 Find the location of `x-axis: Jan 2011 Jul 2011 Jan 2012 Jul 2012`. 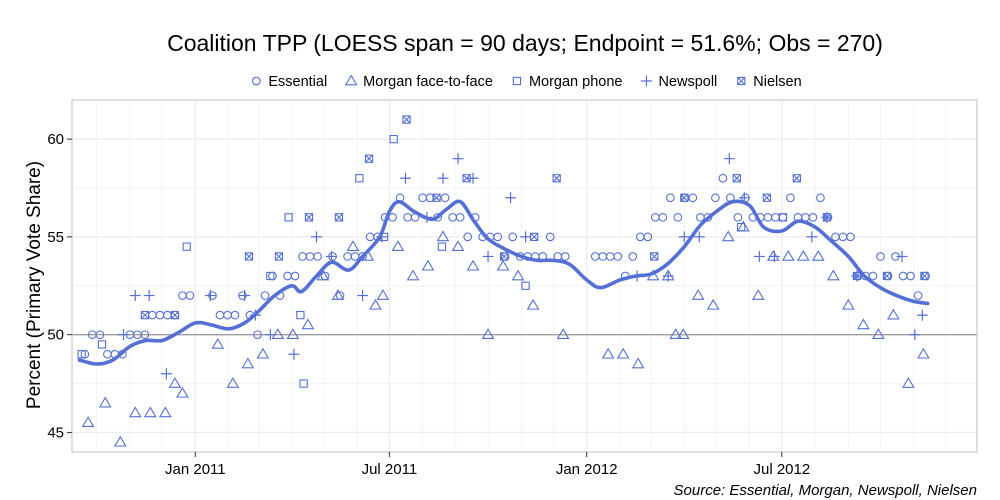

x-axis: Jan 2011 Jul 2011 Jan 2012 Jul 2012 is located at coordinates (487, 465).